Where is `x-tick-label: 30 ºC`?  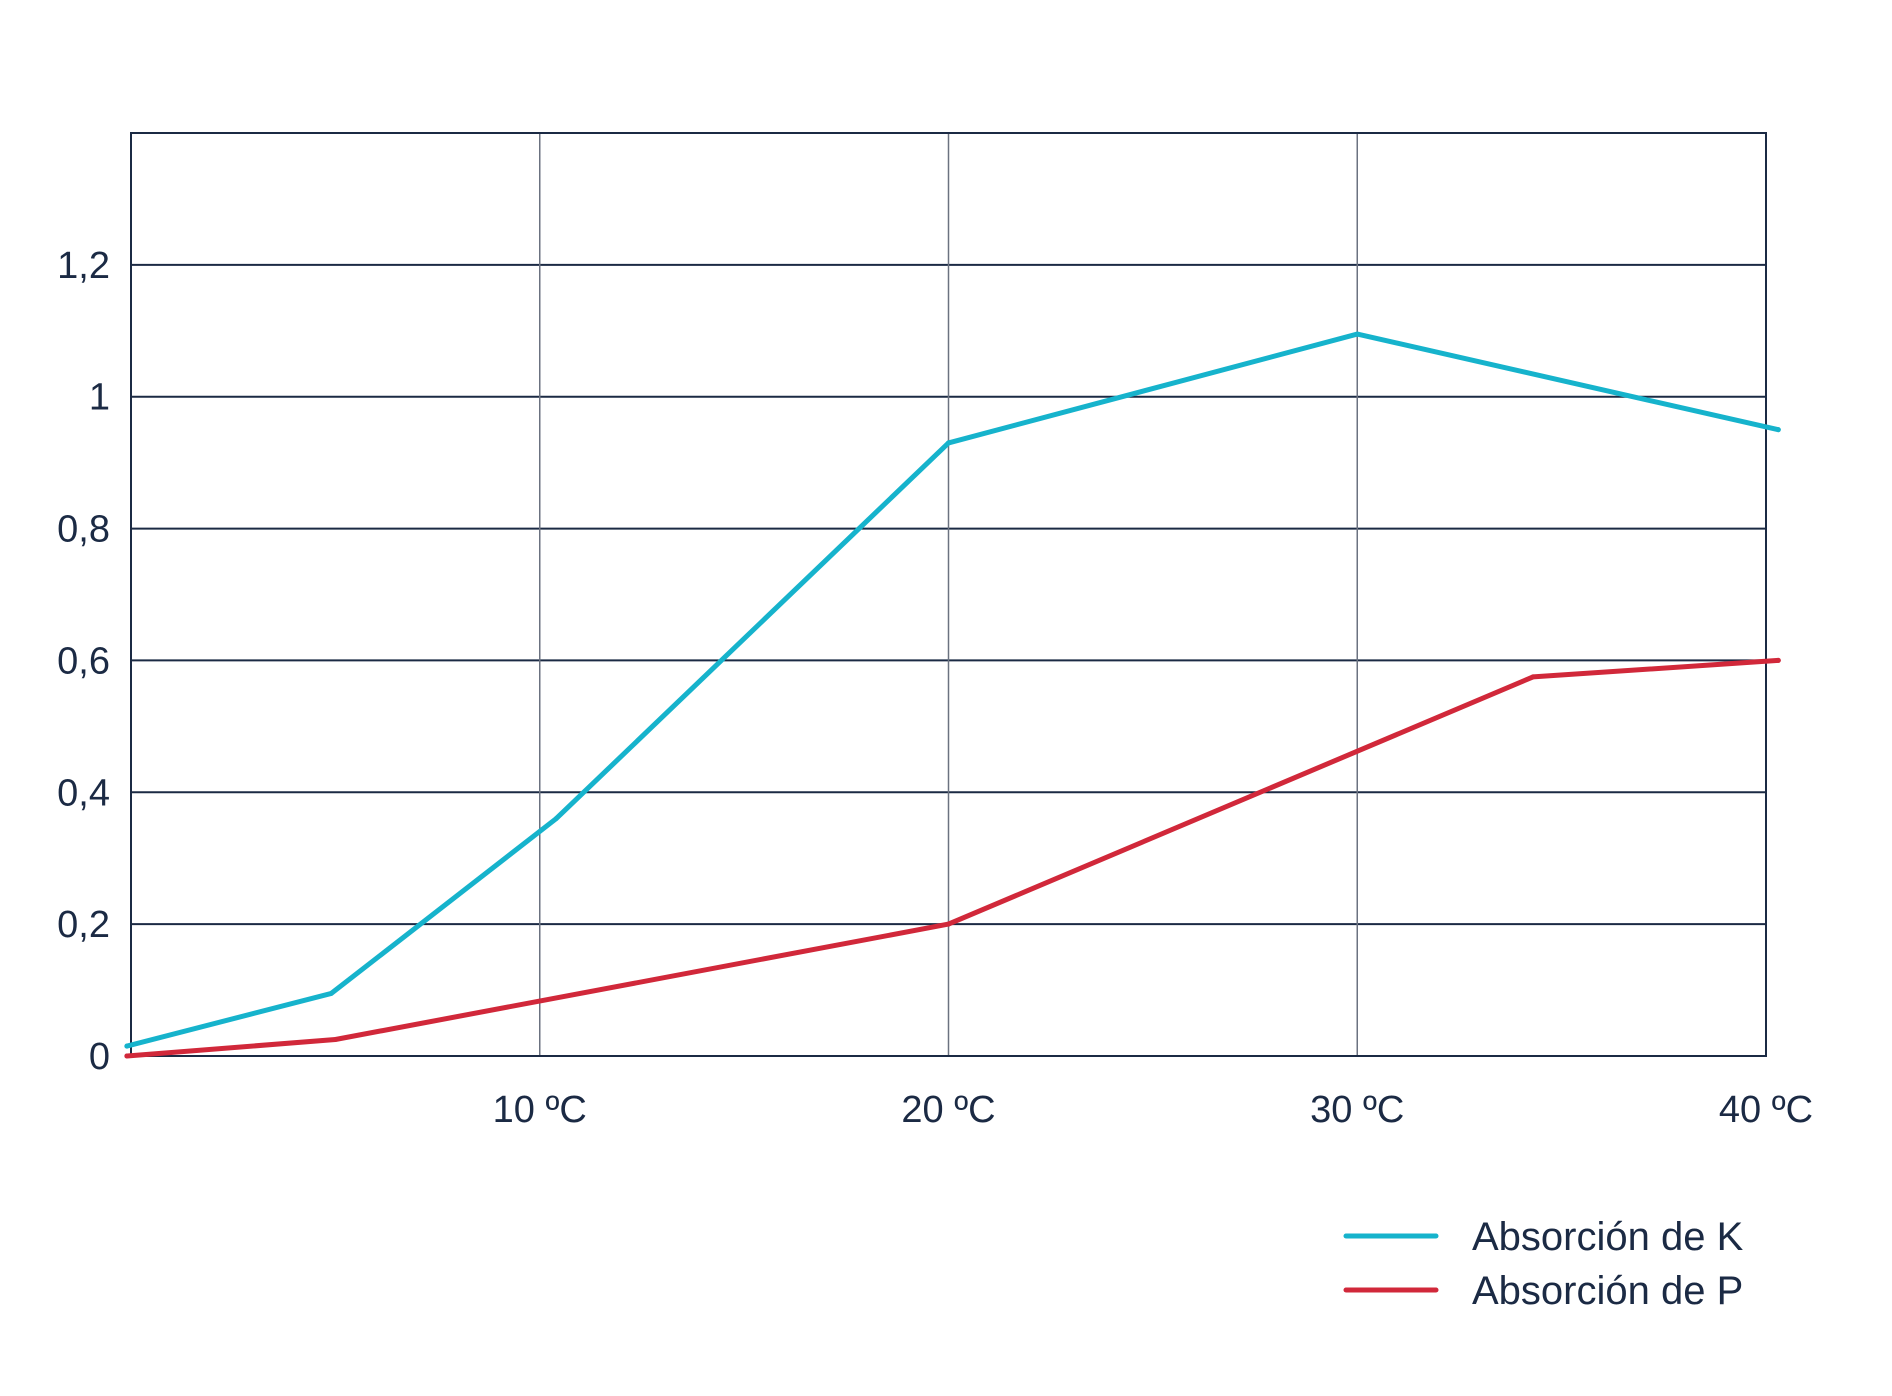
x-tick-label: 30 ºC is located at coordinates (1357, 1110).